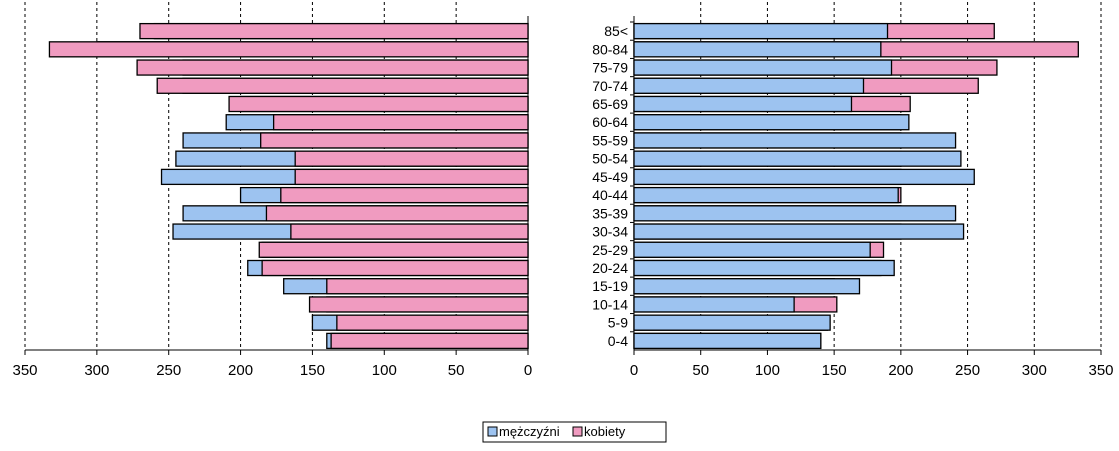  Describe the element at coordinates (610, 86) in the screenshot. I see `right-category-label: 70-74` at that location.